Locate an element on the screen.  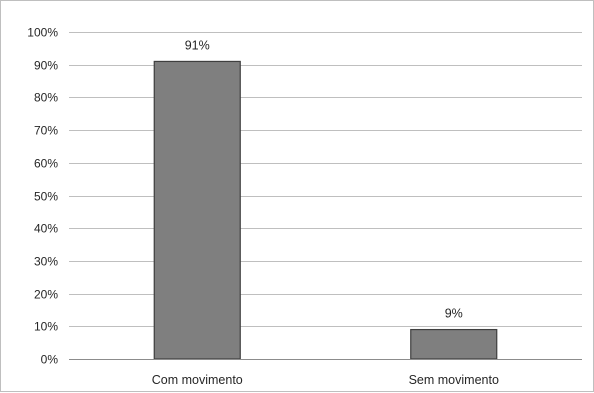
y-axis-tick-labels: 0% 10% 20% 30% 40% 50% 60% 70% 80% 90% 100% is located at coordinates (42, 196).